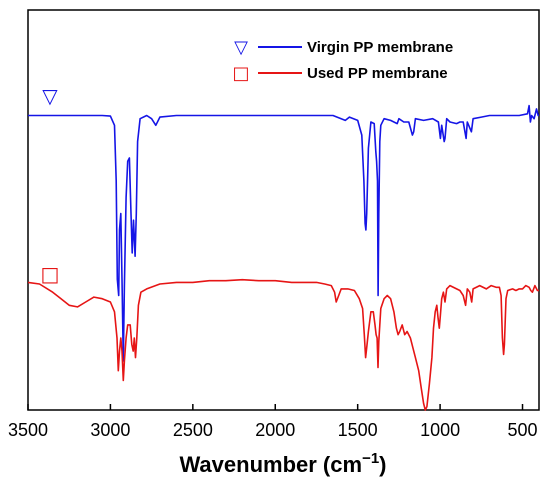  What do you see at coordinates (241, 47) in the screenshot?
I see `legend-marker-0: ▽` at bounding box center [241, 47].